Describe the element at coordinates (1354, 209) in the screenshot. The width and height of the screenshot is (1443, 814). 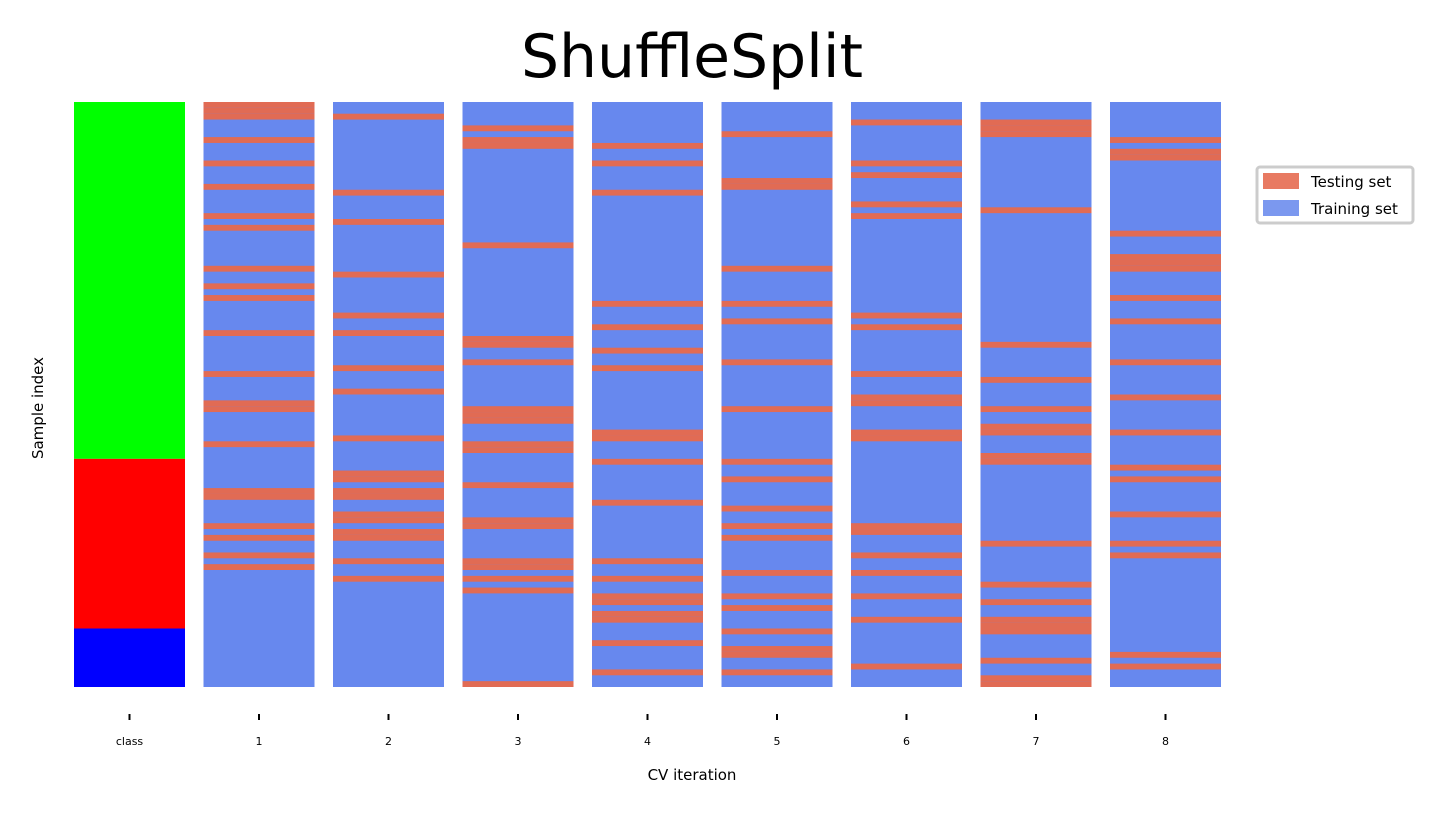
I see `legend-label: Training set` at that location.